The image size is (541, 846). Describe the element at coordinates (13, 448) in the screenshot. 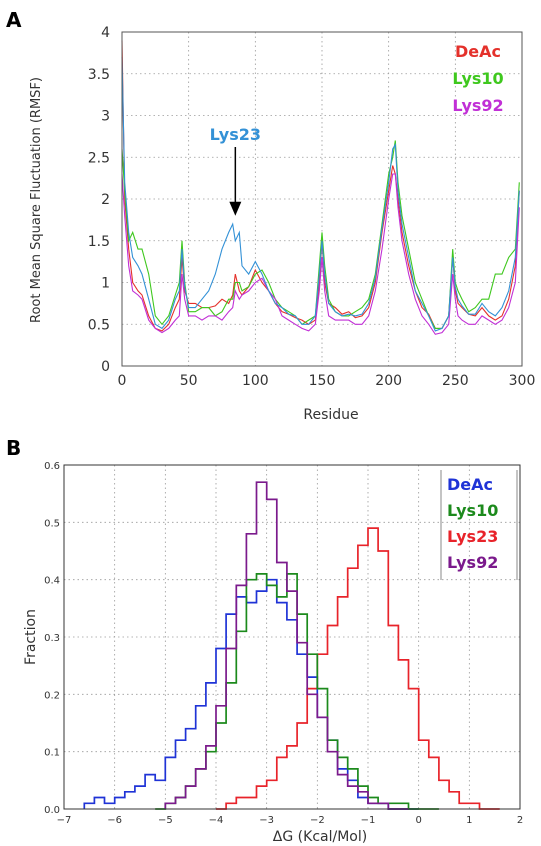

I see `panel-b-label: B` at that location.